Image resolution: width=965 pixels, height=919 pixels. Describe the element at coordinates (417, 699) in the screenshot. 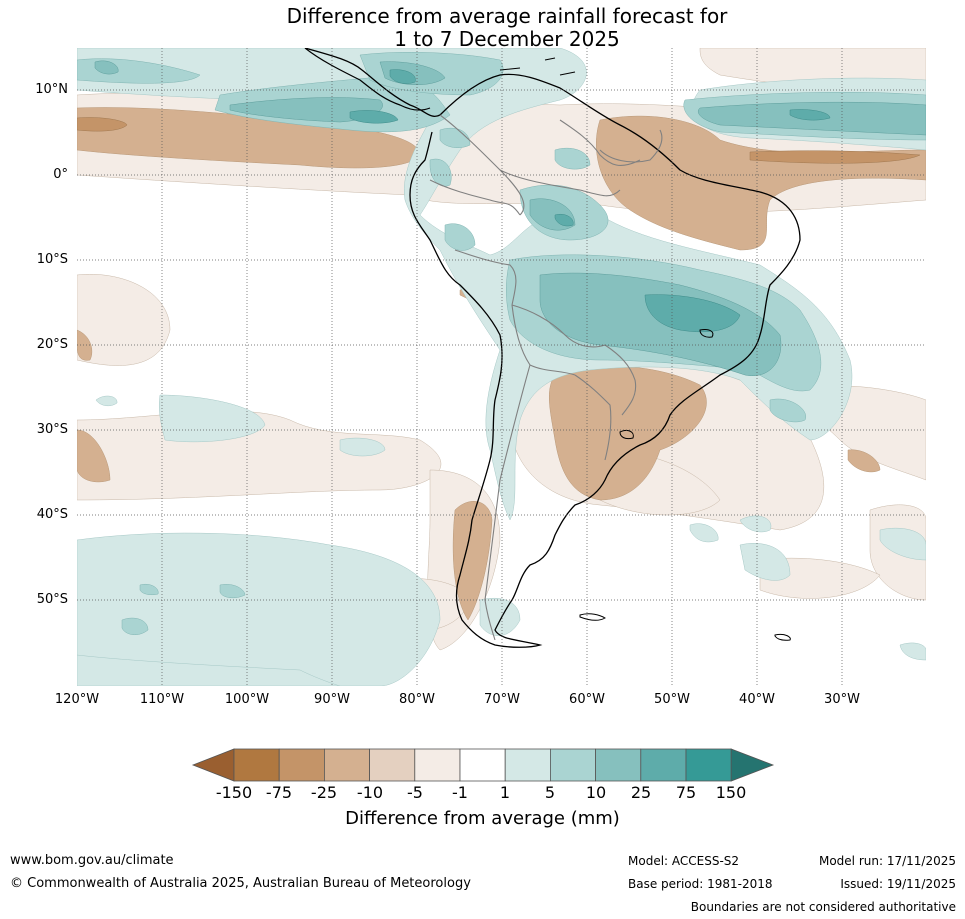

I see `lon-label-80w: 80°W` at that location.